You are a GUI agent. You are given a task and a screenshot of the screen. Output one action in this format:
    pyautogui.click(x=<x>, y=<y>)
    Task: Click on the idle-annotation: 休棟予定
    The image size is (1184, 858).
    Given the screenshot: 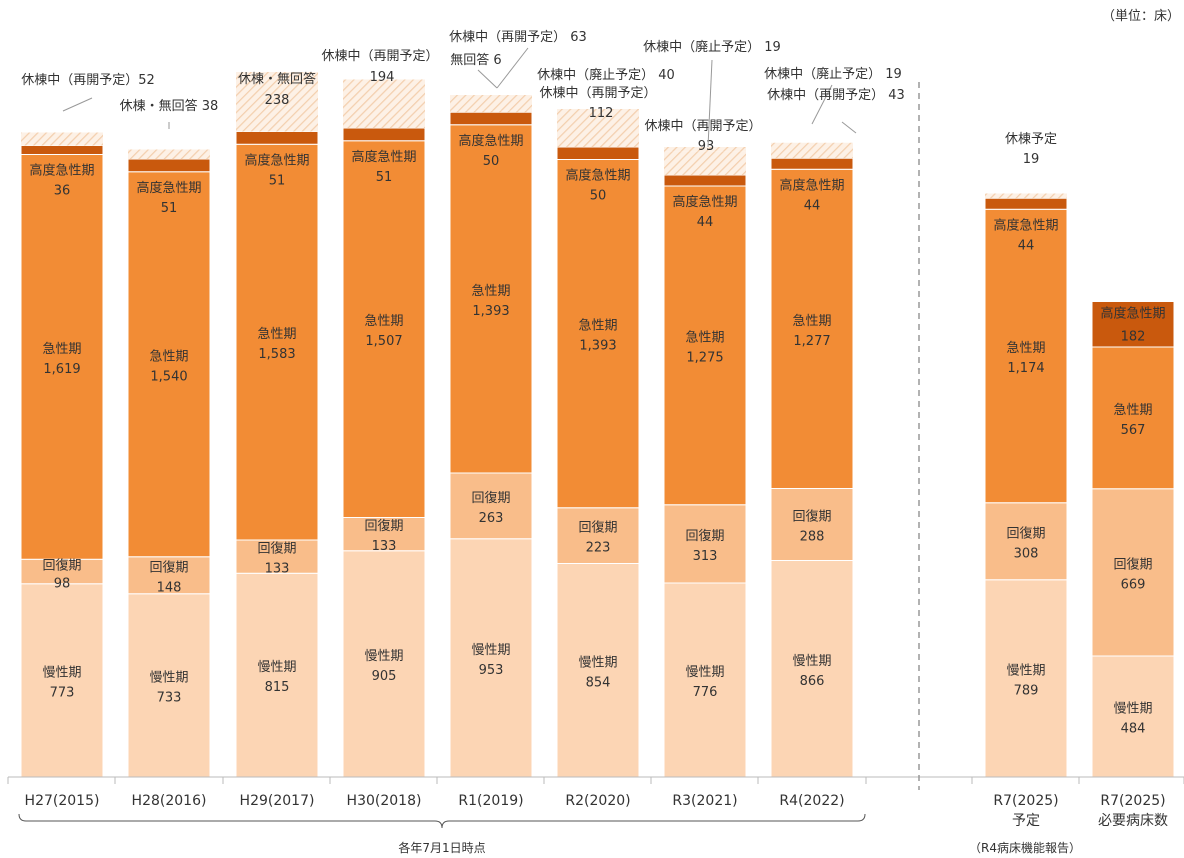 What is the action you would take?
    pyautogui.click(x=1031, y=139)
    